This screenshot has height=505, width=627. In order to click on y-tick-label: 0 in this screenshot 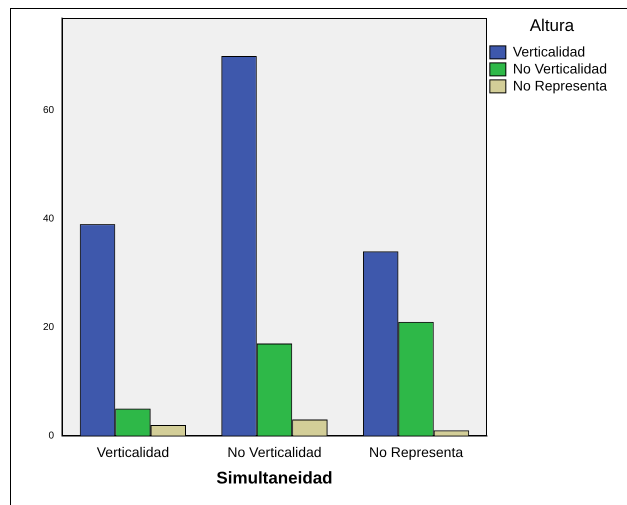, I will do `click(51, 436)`.